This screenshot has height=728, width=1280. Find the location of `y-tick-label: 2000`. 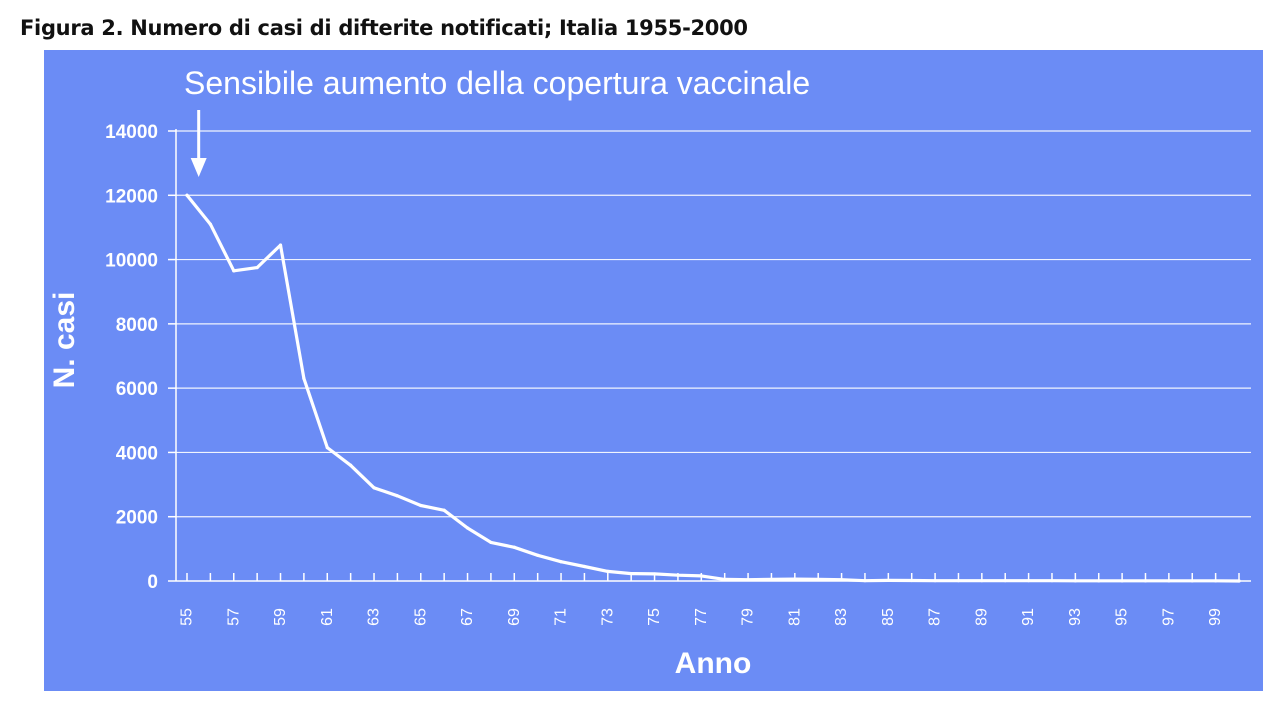

y-tick-label: 2000 is located at coordinates (137, 518).